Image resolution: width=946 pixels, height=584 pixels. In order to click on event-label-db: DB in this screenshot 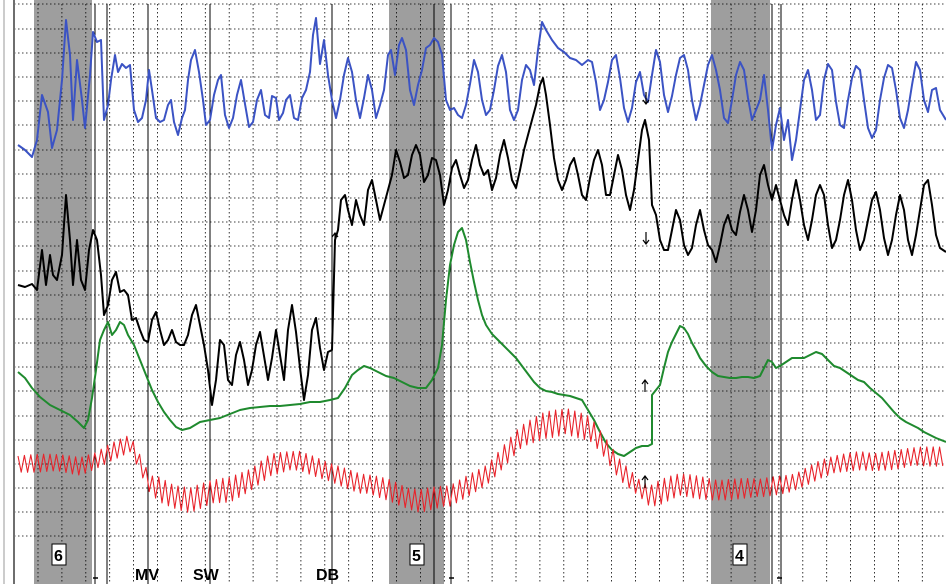, I will do `click(327, 575)`.